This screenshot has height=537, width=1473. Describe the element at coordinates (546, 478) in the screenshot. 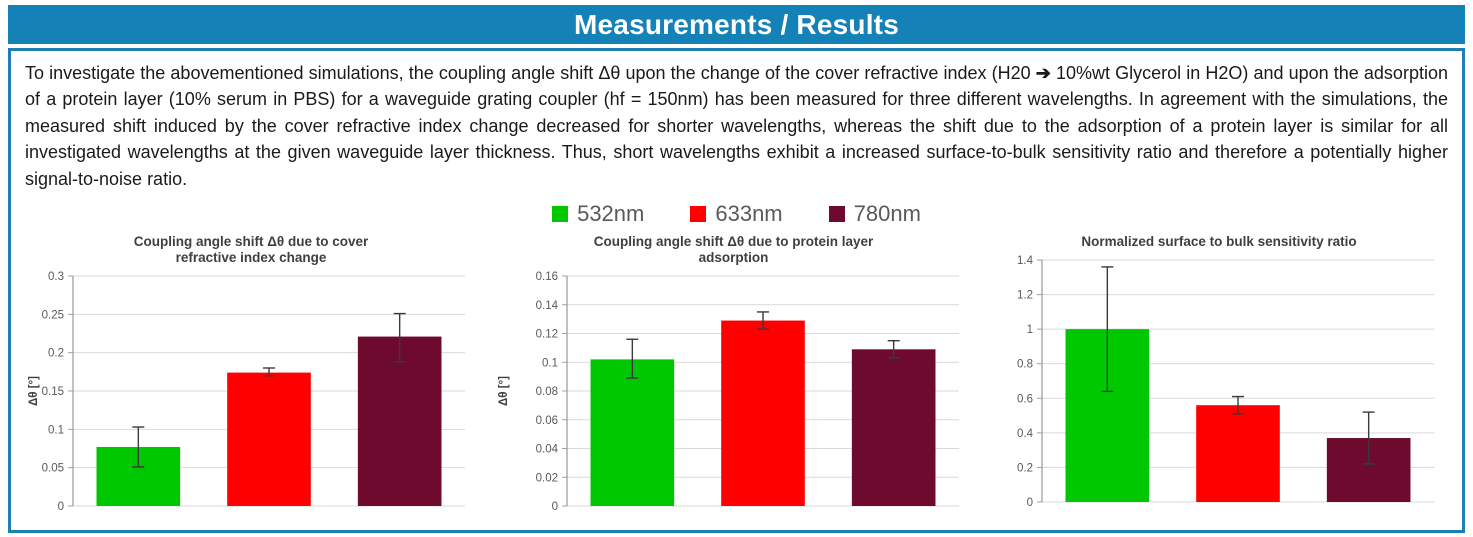

I see `y-tick-label: 0.02` at that location.